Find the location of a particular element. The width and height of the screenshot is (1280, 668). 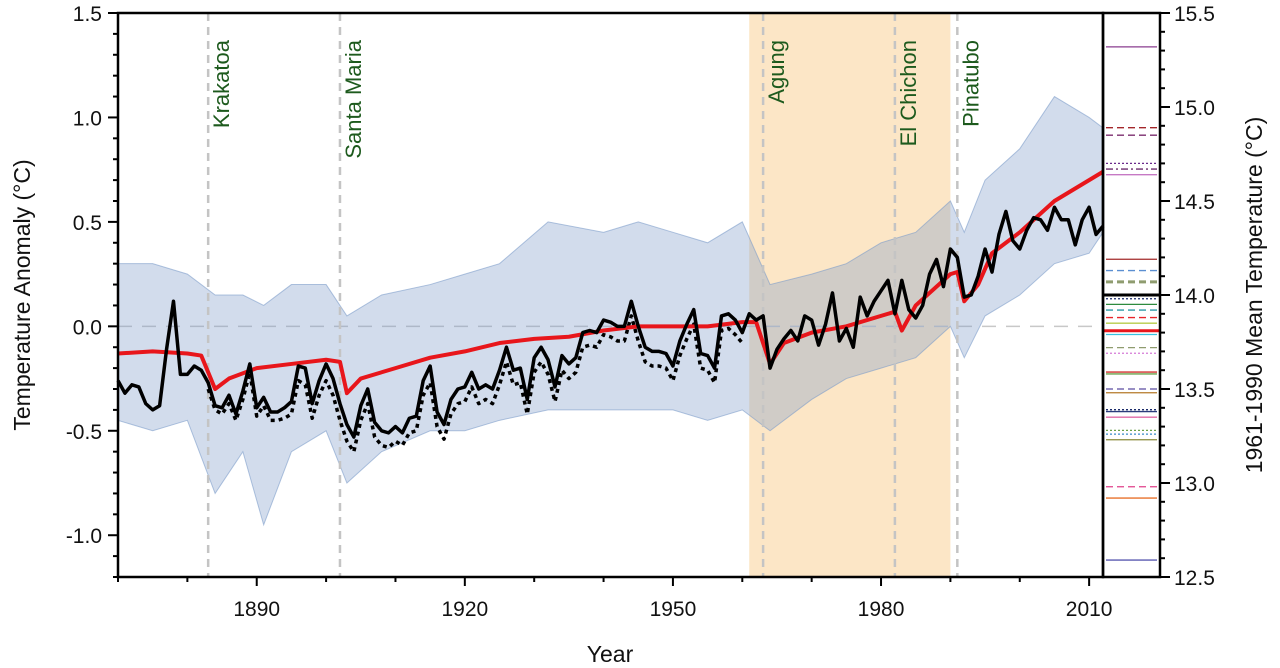

observations-dotted-line is located at coordinates (475, 384).